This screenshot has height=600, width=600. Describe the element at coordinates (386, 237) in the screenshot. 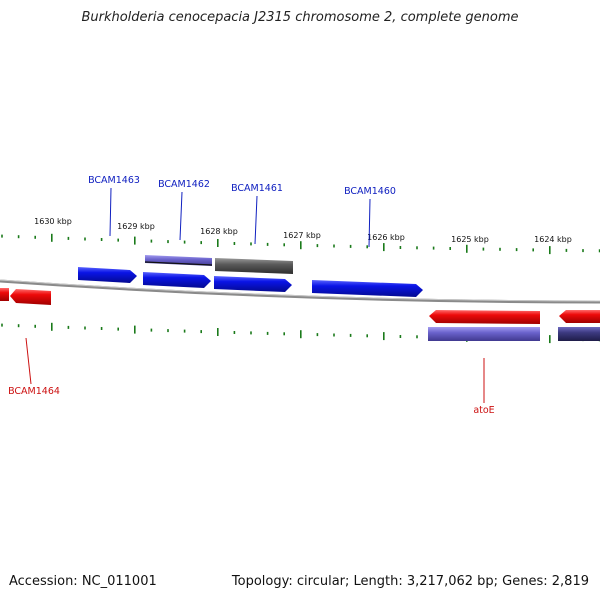

I see `tick-label: 1626 kbp` at that location.